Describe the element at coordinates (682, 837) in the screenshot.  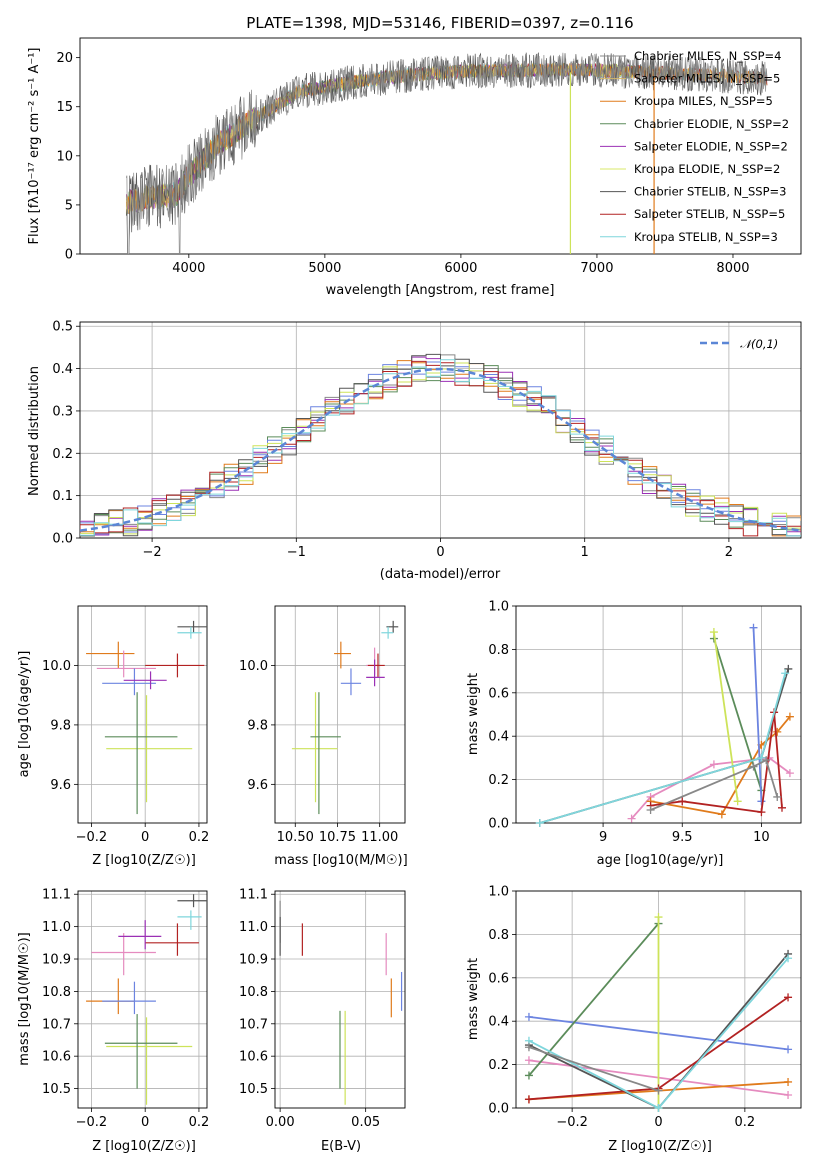
I see `x-tick-label: 9.5` at that location.